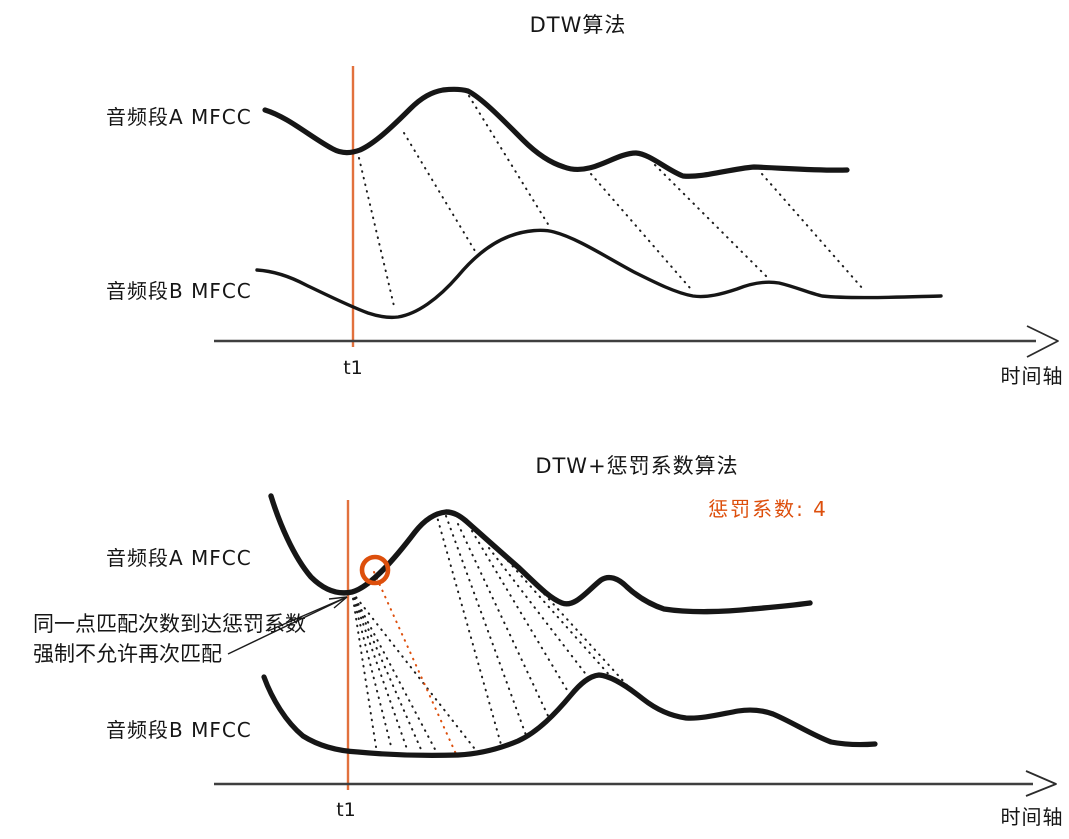  What do you see at coordinates (768, 509) in the screenshot?
I see `penalty-coefficient-label: 惩罚系数: 4` at bounding box center [768, 509].